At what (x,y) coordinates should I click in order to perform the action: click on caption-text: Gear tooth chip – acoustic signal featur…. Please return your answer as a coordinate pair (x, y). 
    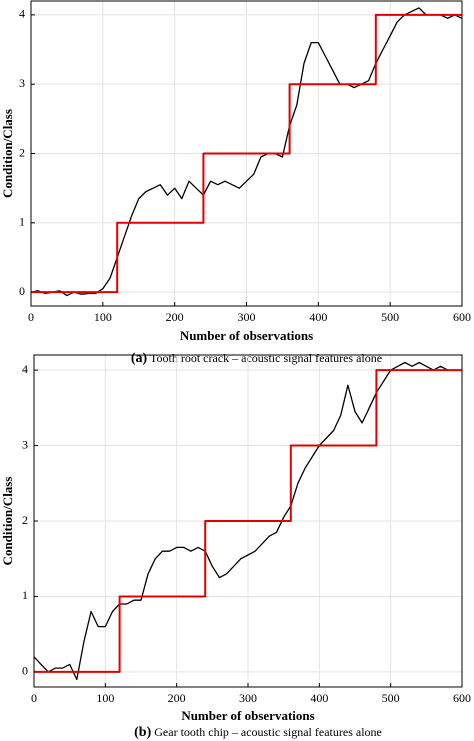
    Looking at the image, I should click on (268, 732).